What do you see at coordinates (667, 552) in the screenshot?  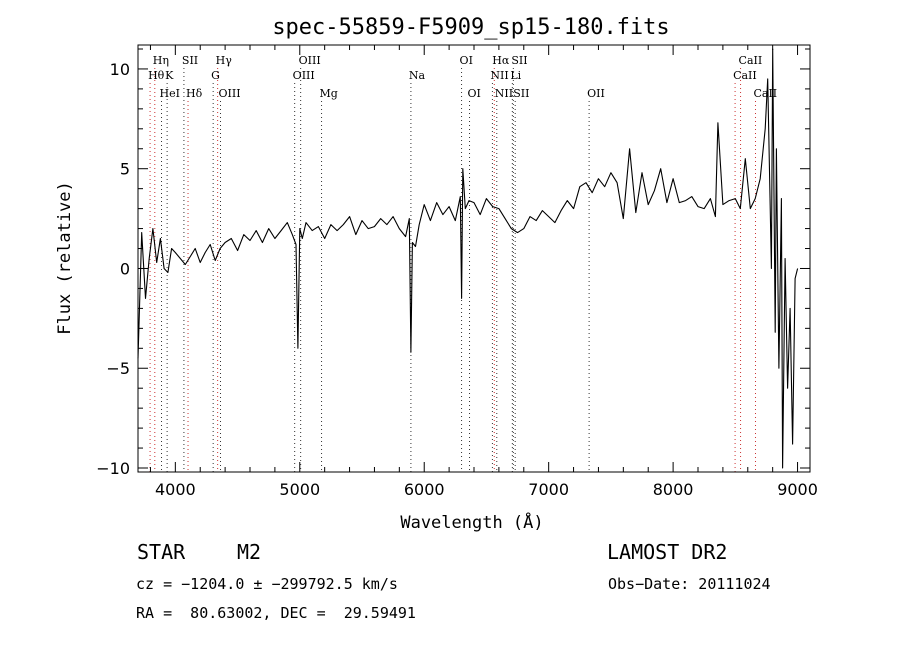 I see `survey-name: LAMOST DR2` at bounding box center [667, 552].